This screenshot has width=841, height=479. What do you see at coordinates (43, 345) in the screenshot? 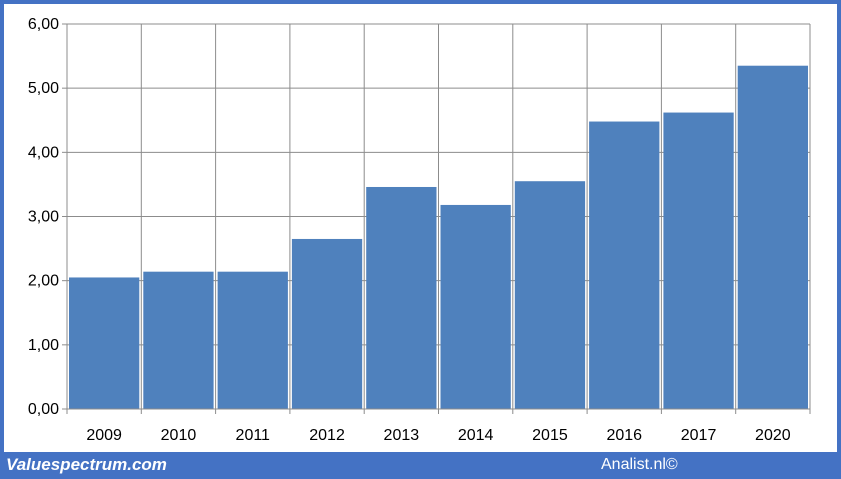
I see `y-tick-label: 1,00` at bounding box center [43, 345].